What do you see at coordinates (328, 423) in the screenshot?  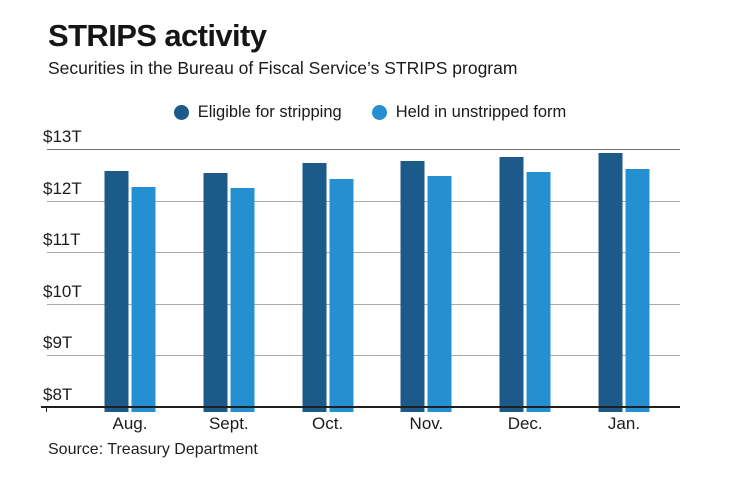 I see `x-tick-label: Oct.` at bounding box center [328, 423].